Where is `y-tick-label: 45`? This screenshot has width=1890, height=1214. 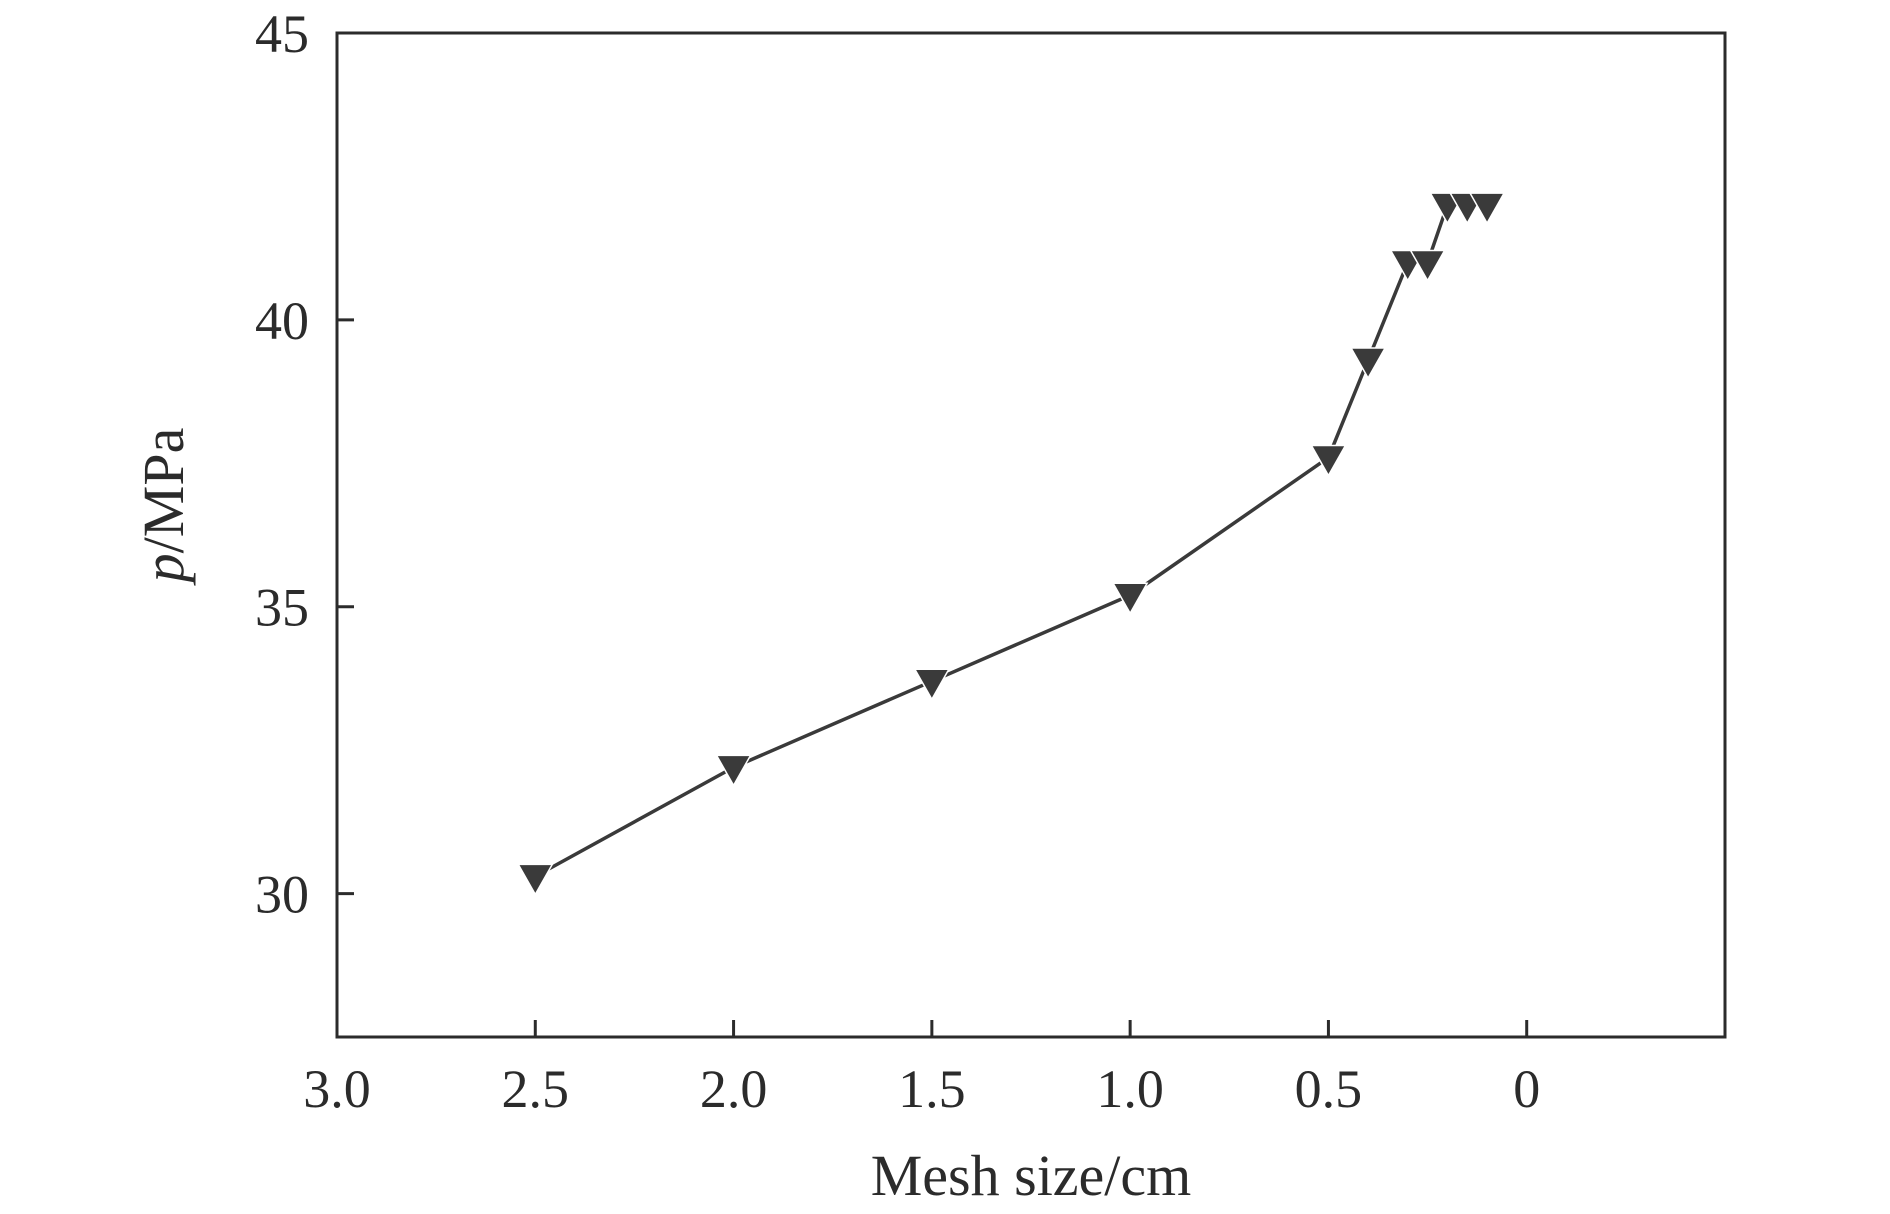 y-tick-label: 45 is located at coordinates (282, 34).